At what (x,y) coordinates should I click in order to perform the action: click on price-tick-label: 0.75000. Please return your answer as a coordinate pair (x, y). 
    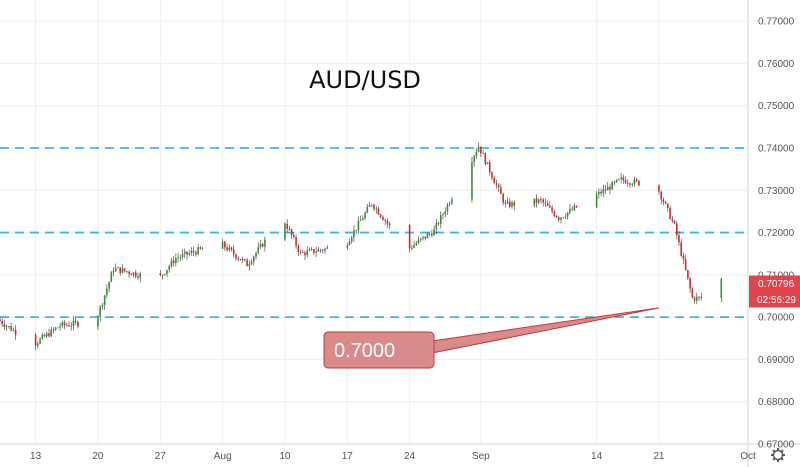
    Looking at the image, I should click on (776, 106).